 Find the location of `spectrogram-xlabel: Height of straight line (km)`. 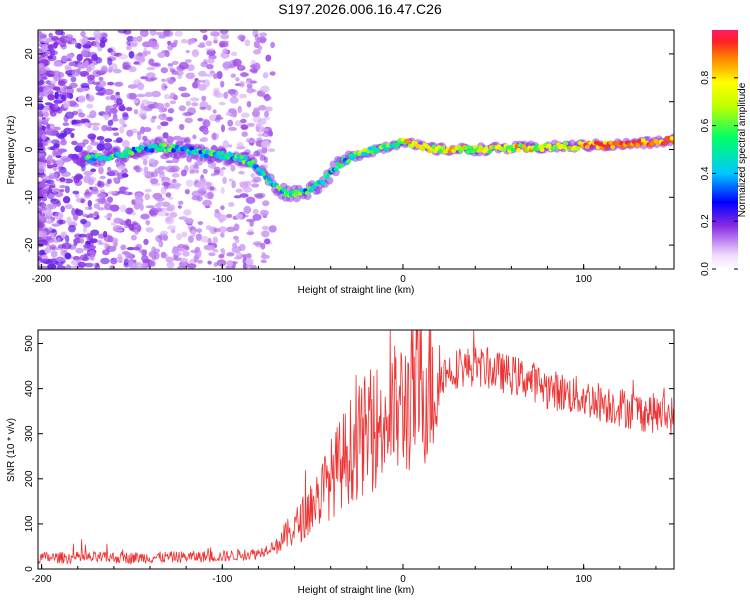

spectrogram-xlabel: Height of straight line (km) is located at coordinates (356, 290).